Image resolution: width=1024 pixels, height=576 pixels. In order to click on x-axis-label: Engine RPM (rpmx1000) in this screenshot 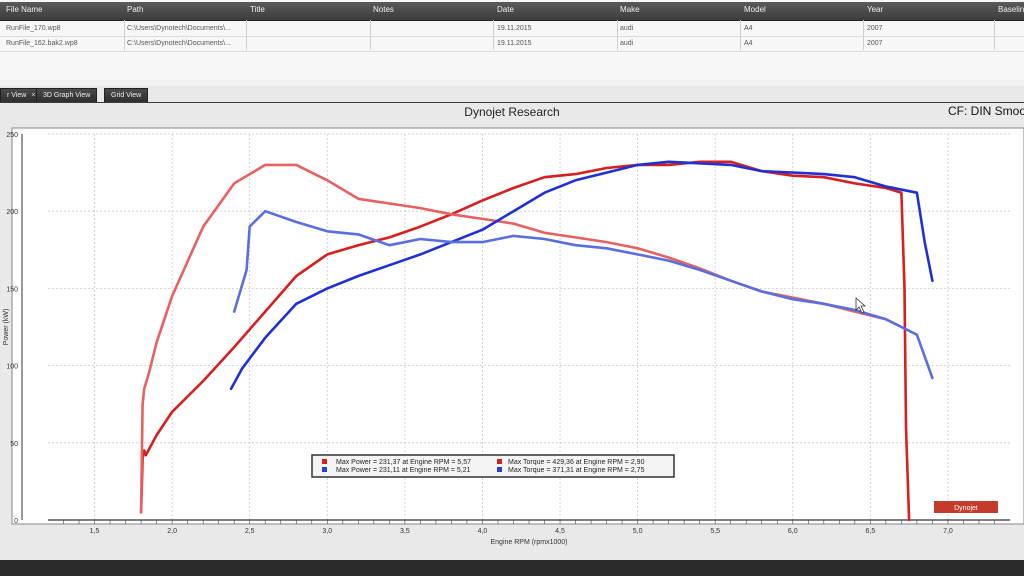, I will do `click(528, 542)`.